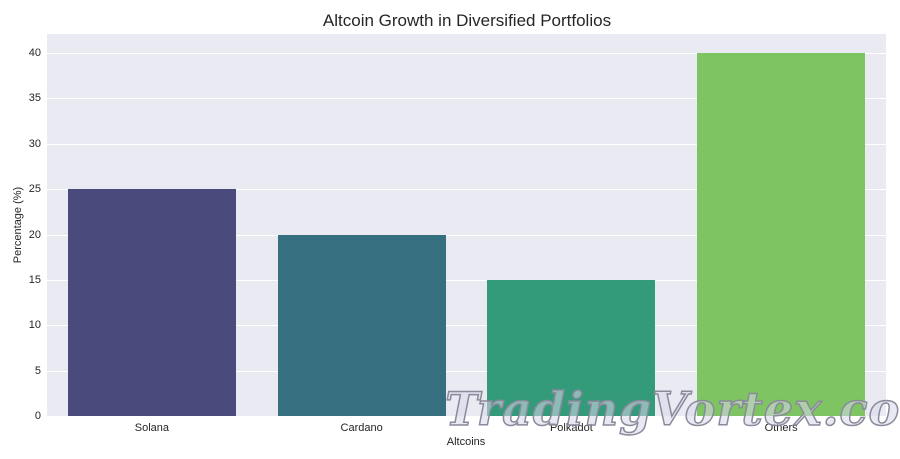 This screenshot has height=459, width=900. What do you see at coordinates (34, 143) in the screenshot?
I see `y-tick-label: 30` at bounding box center [34, 143].